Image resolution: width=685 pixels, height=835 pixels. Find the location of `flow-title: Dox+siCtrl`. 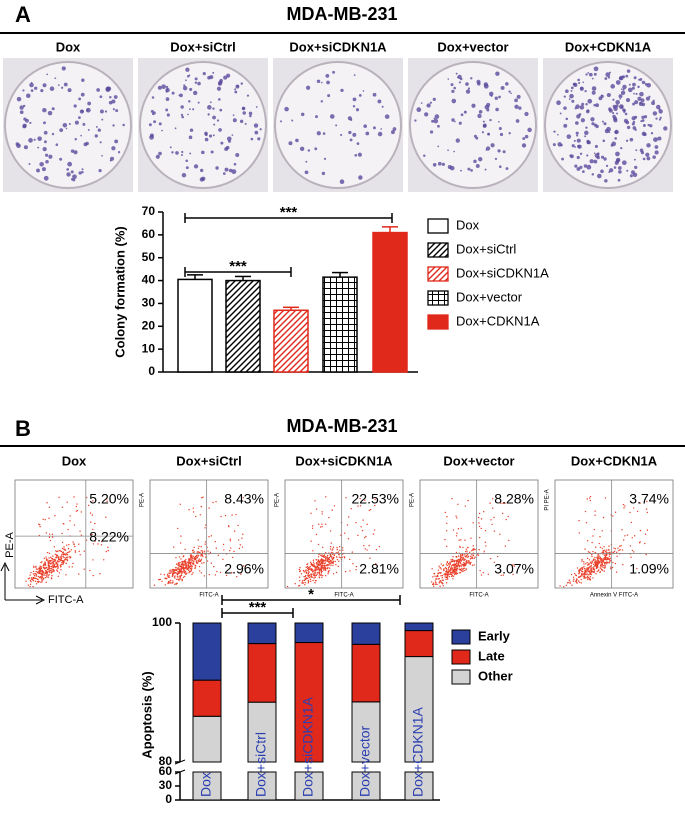

flow-title: Dox+siCtrl is located at coordinates (208, 460).